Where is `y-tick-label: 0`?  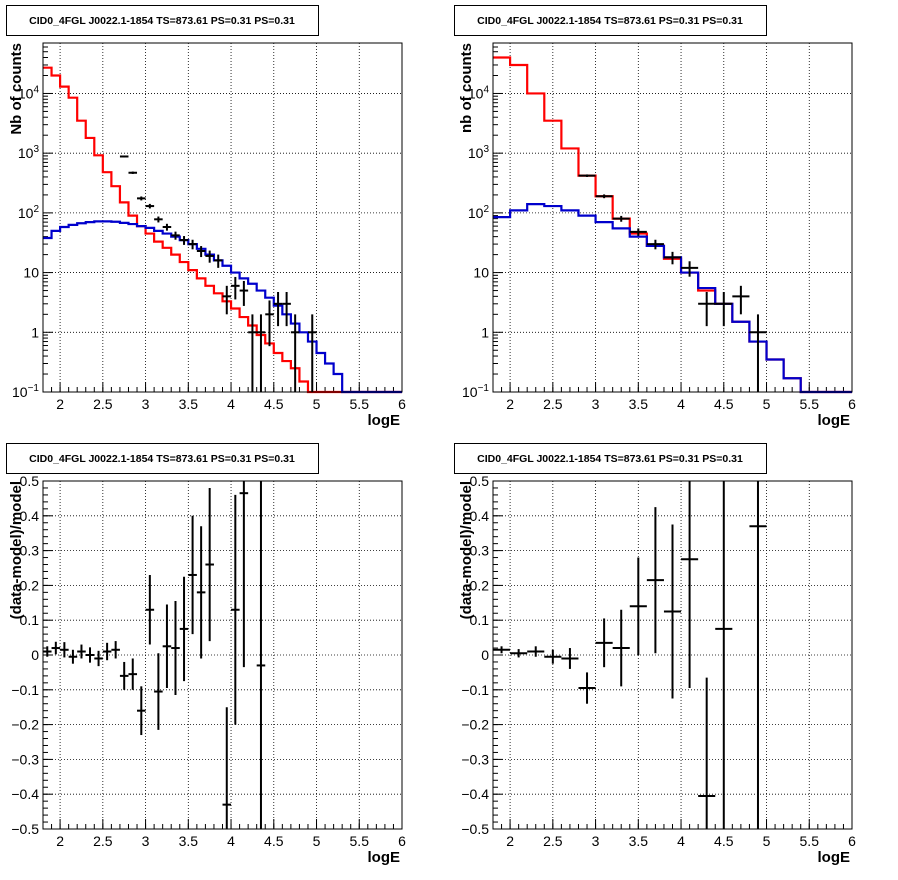 y-tick-label: 0 is located at coordinates (35, 655).